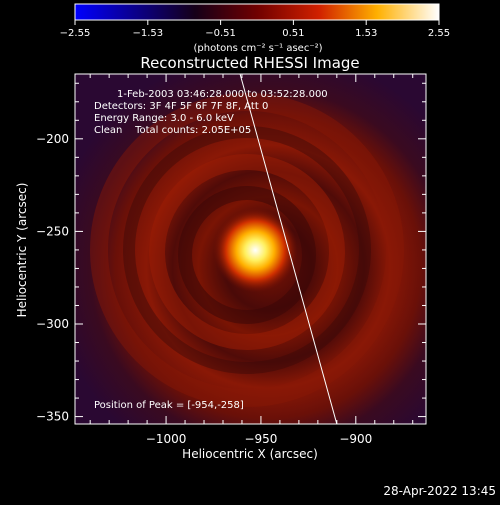  What do you see at coordinates (164, 118) in the screenshot?
I see `annotation-energy: Energy Range: 3.0 - 6.0 keV` at bounding box center [164, 118].